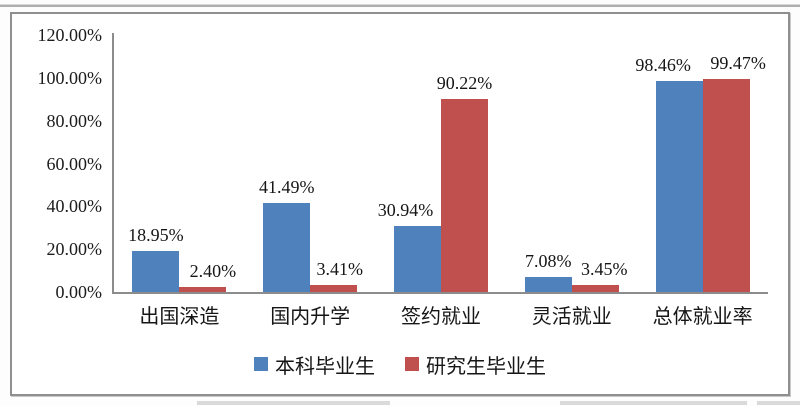  What do you see at coordinates (400, 5) in the screenshot?
I see `top-separator-line` at bounding box center [400, 5].